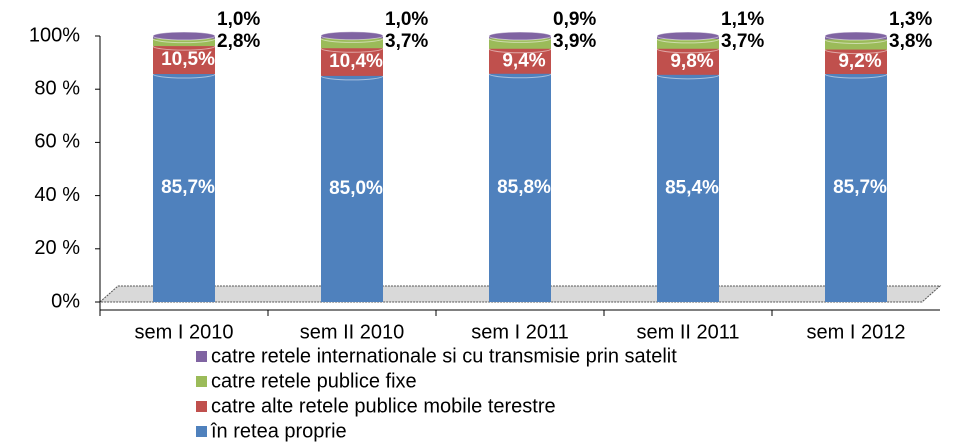 This screenshot has height=447, width=963. What do you see at coordinates (356, 188) in the screenshot?
I see `value-label: 85,0%` at bounding box center [356, 188].